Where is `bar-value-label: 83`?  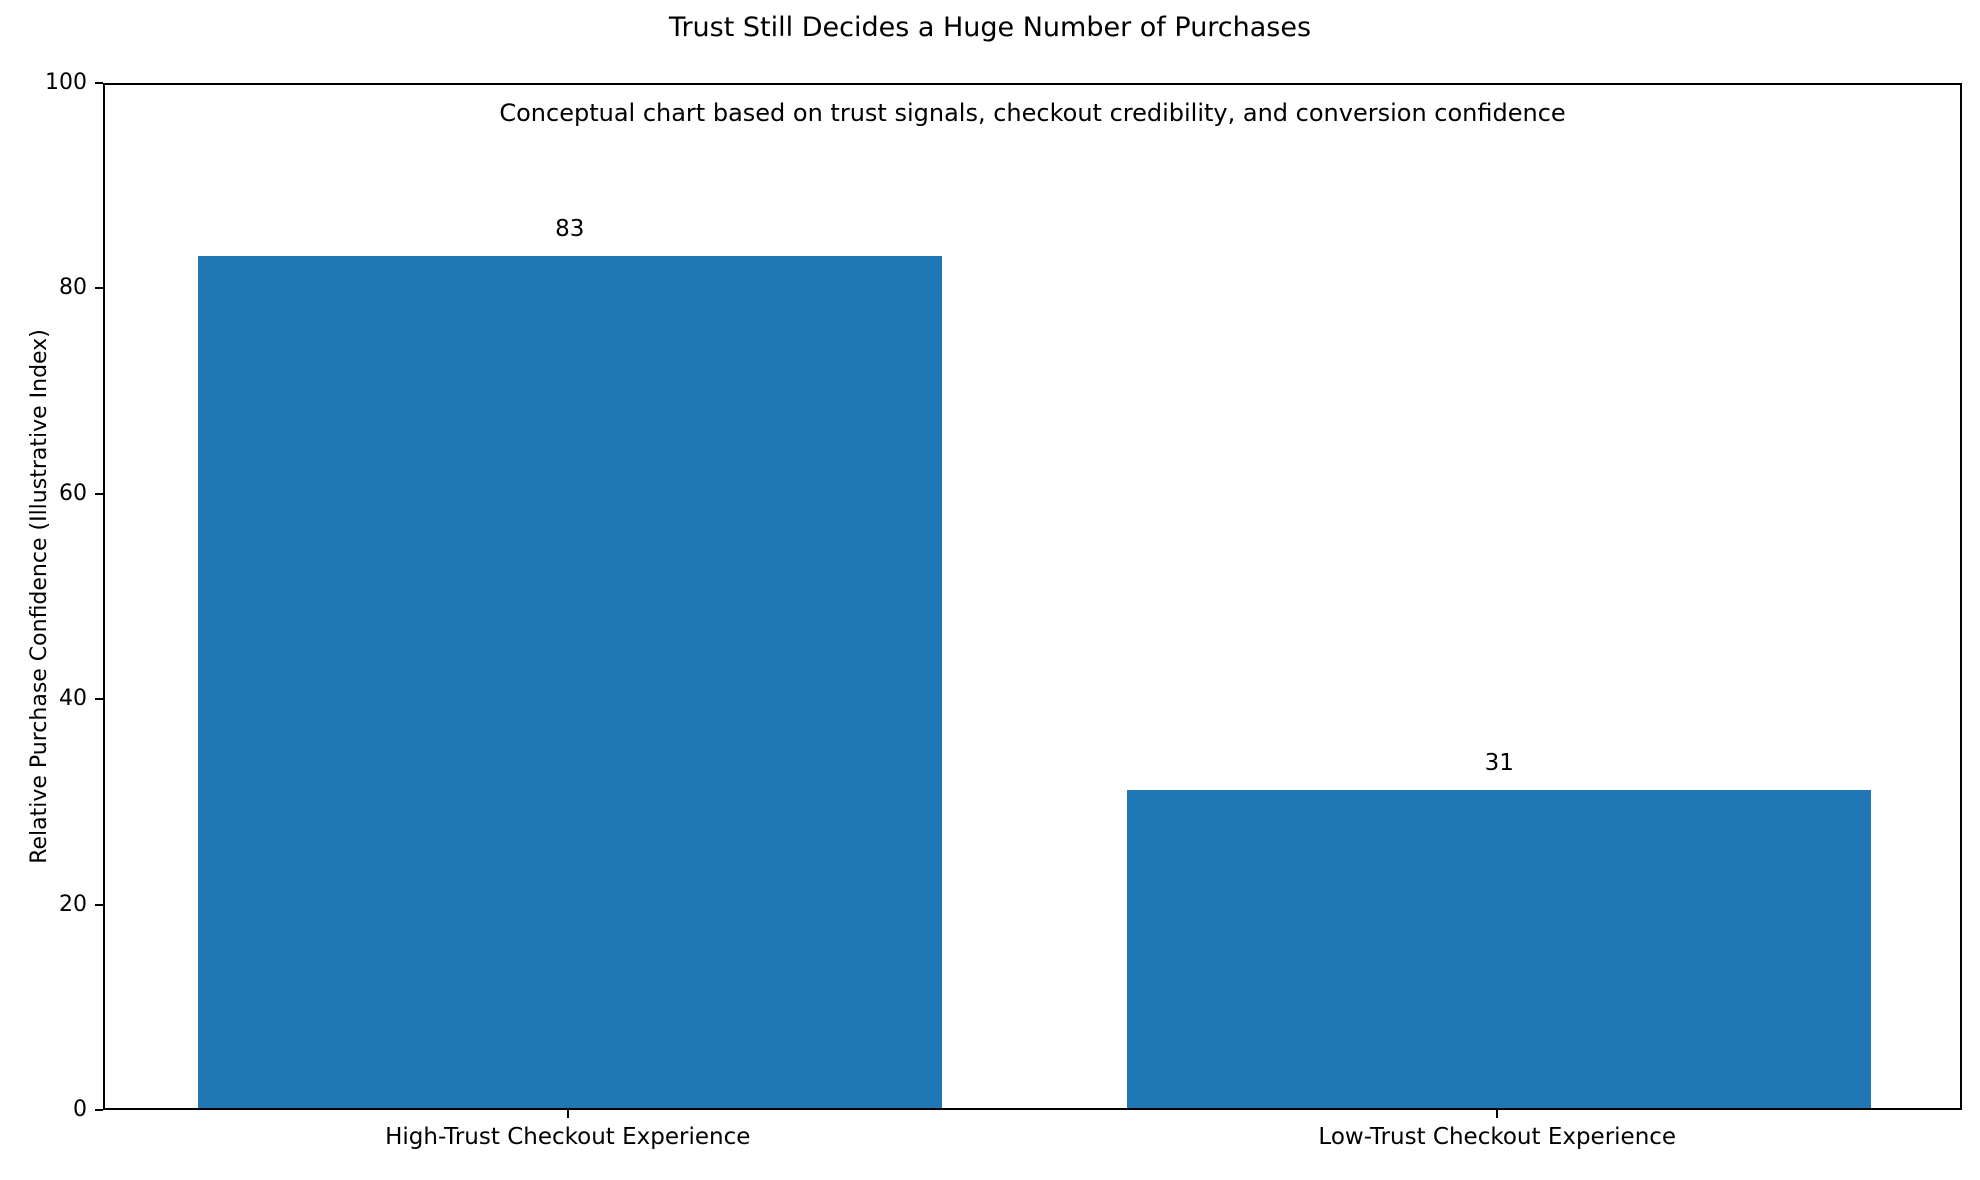
bar-value-label: 83 is located at coordinates (570, 228).